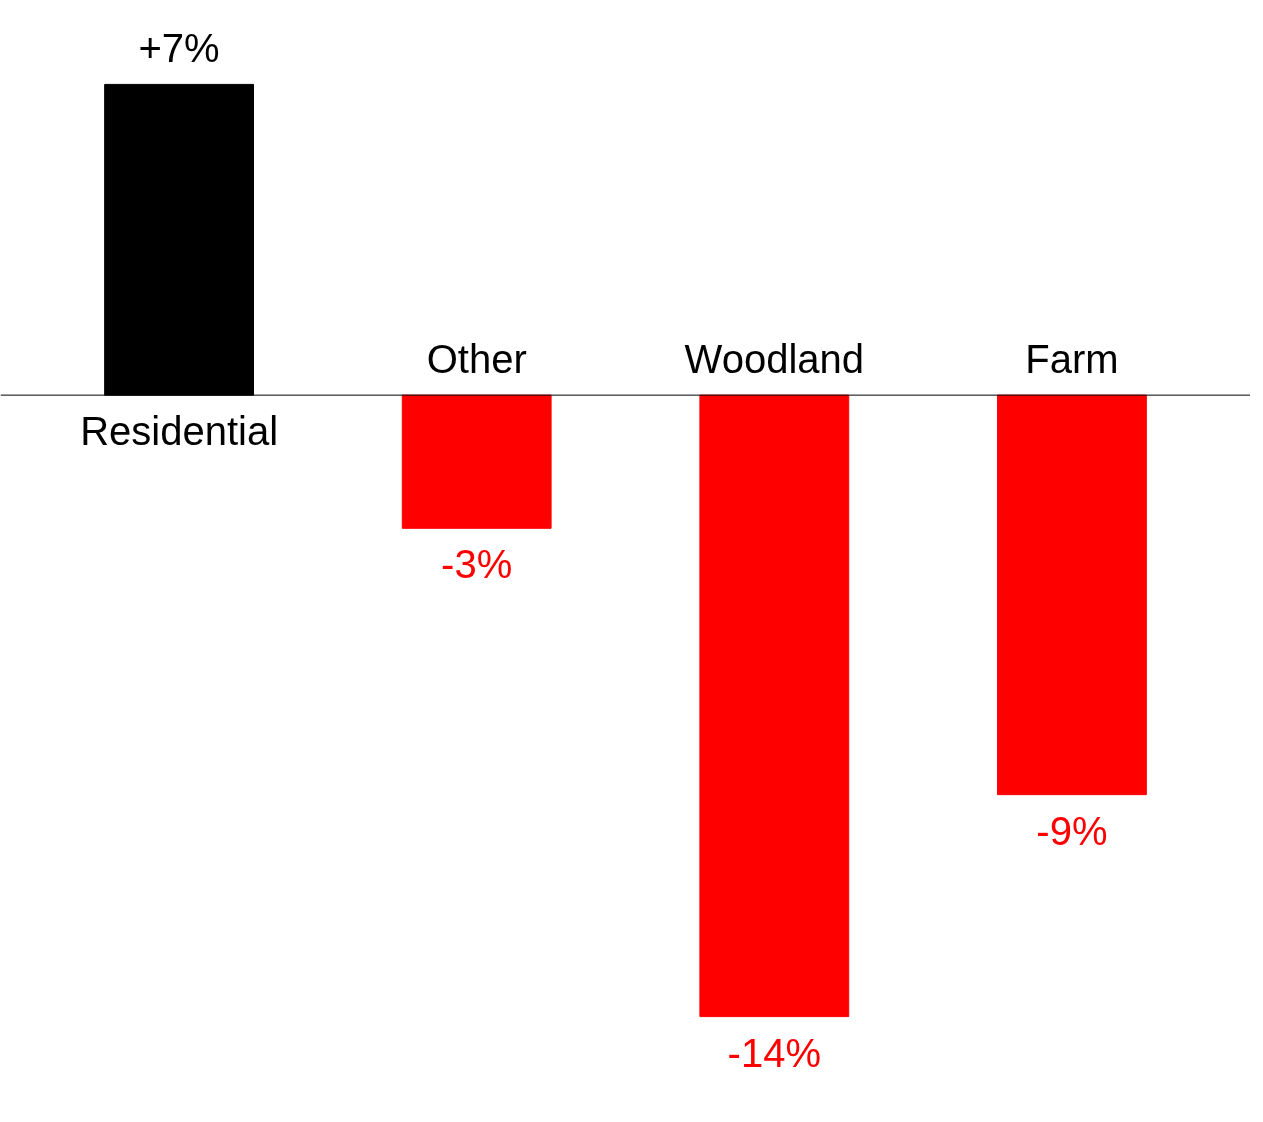 The image size is (1263, 1122). I want to click on data-label: -9%, so click(1072, 830).